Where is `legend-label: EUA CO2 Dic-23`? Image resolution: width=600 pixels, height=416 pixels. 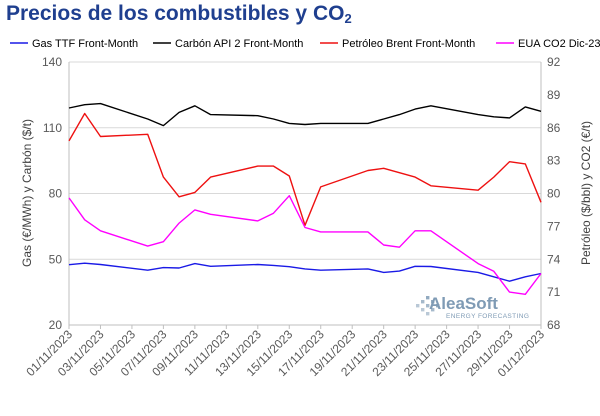 legend-label: EUA CO2 Dic-23 is located at coordinates (559, 44).